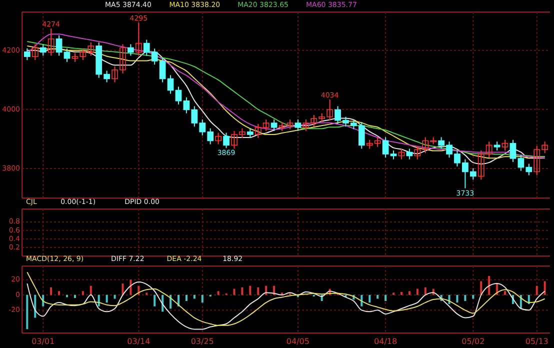 Image resolution: width=554 pixels, height=348 pixels. What do you see at coordinates (202, 341) in the screenshot?
I see `x-tick-label: 03/25` at bounding box center [202, 341].